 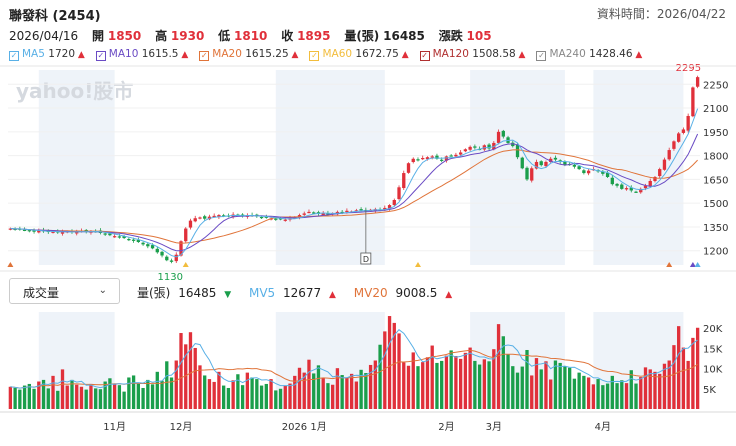 I want to click on max-price-label: 2295, so click(x=688, y=68).